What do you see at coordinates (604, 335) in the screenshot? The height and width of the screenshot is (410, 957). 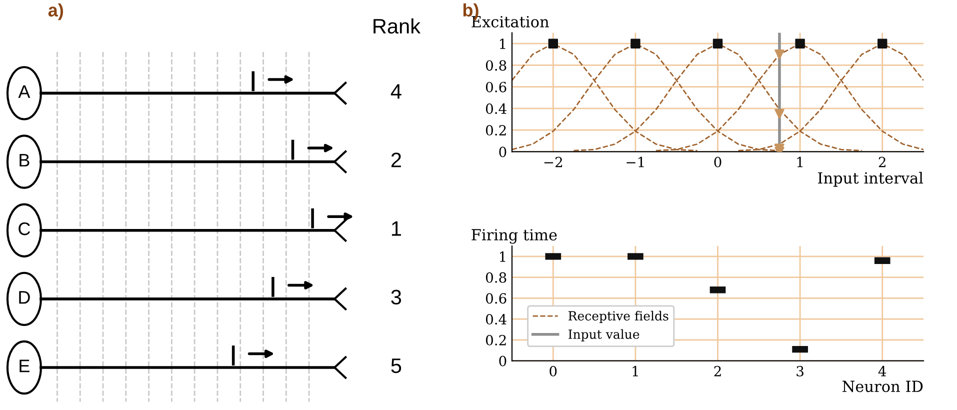 I see `legend-label: Input value` at bounding box center [604, 335].